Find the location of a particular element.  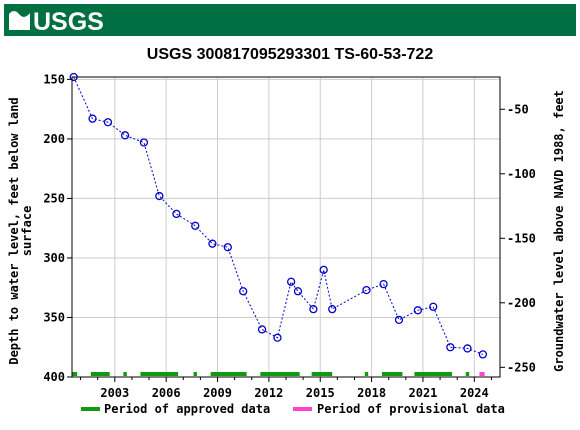

chart-title: USGS 300817095293301 TS-60-53-722 is located at coordinates (290, 54).